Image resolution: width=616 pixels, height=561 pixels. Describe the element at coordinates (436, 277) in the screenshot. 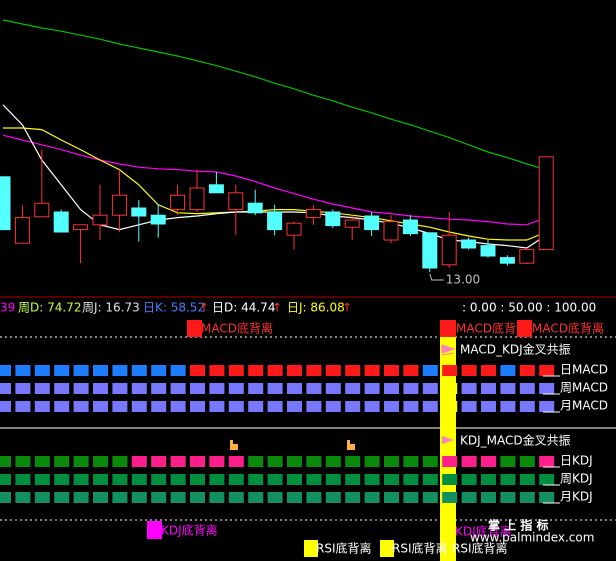

I see `annotation-arrow` at that location.